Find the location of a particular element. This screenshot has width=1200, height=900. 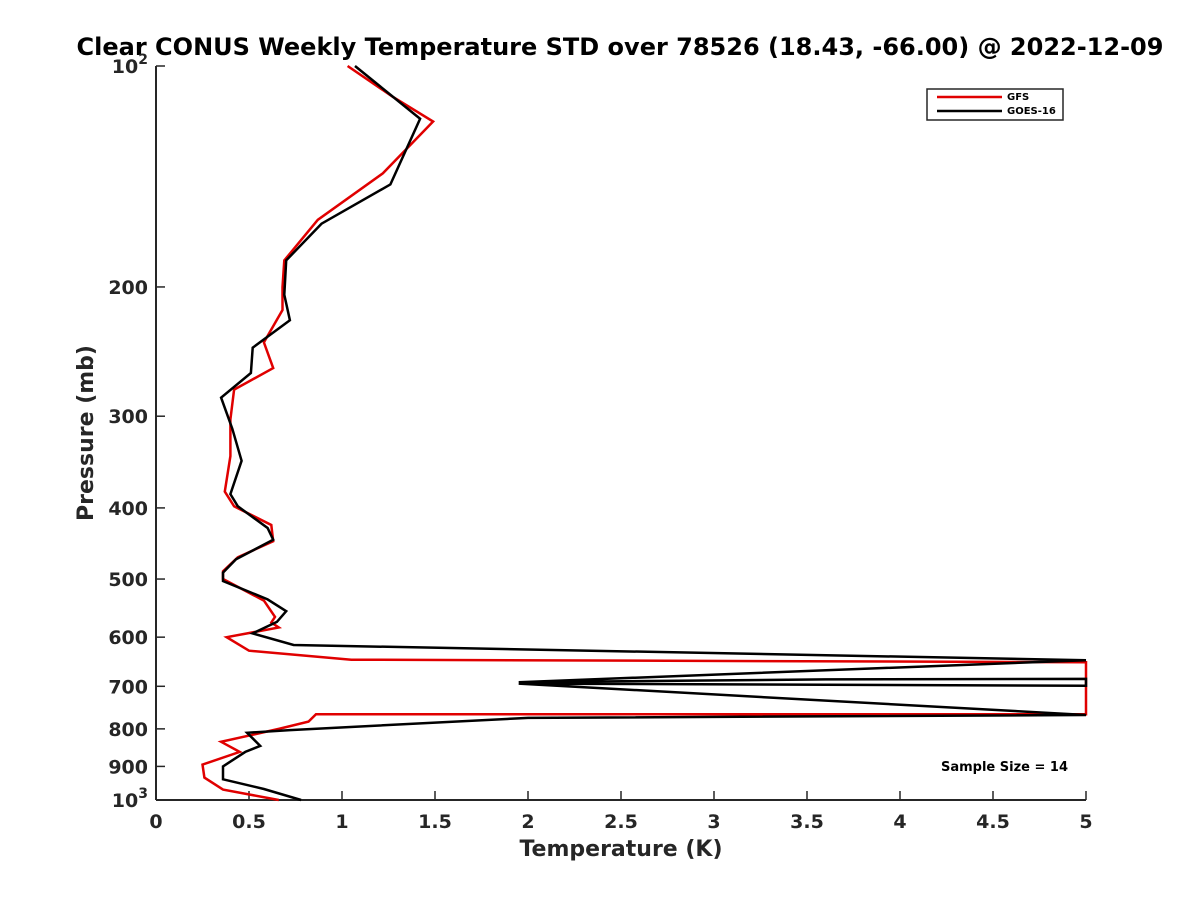

y-tick-label-base: 200 is located at coordinates (128, 288).